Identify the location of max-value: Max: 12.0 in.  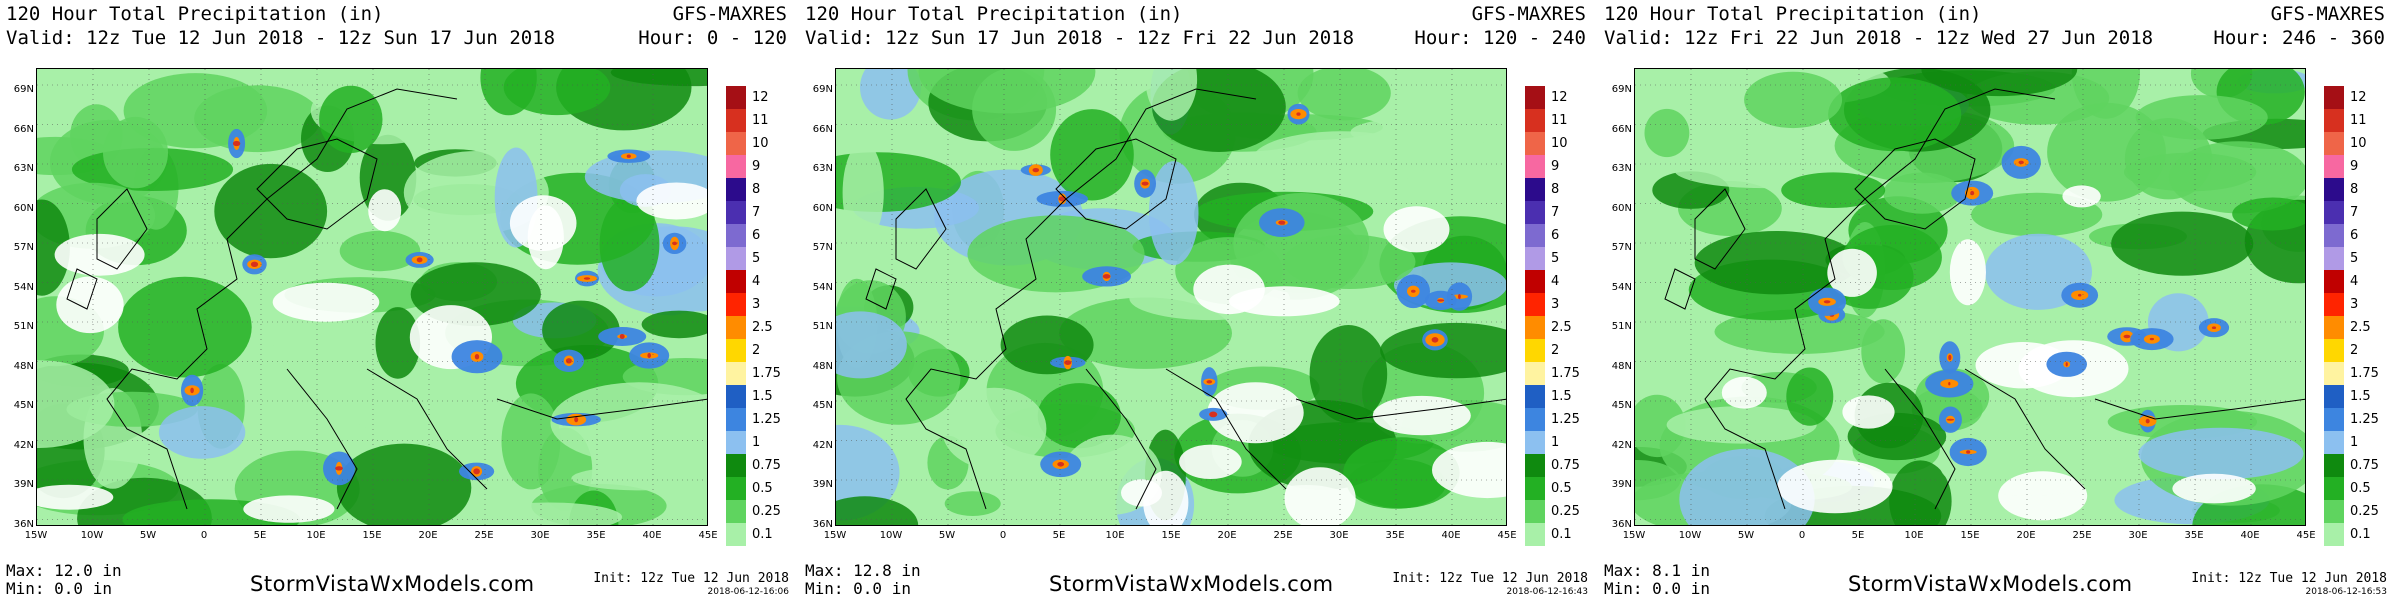
(64, 570).